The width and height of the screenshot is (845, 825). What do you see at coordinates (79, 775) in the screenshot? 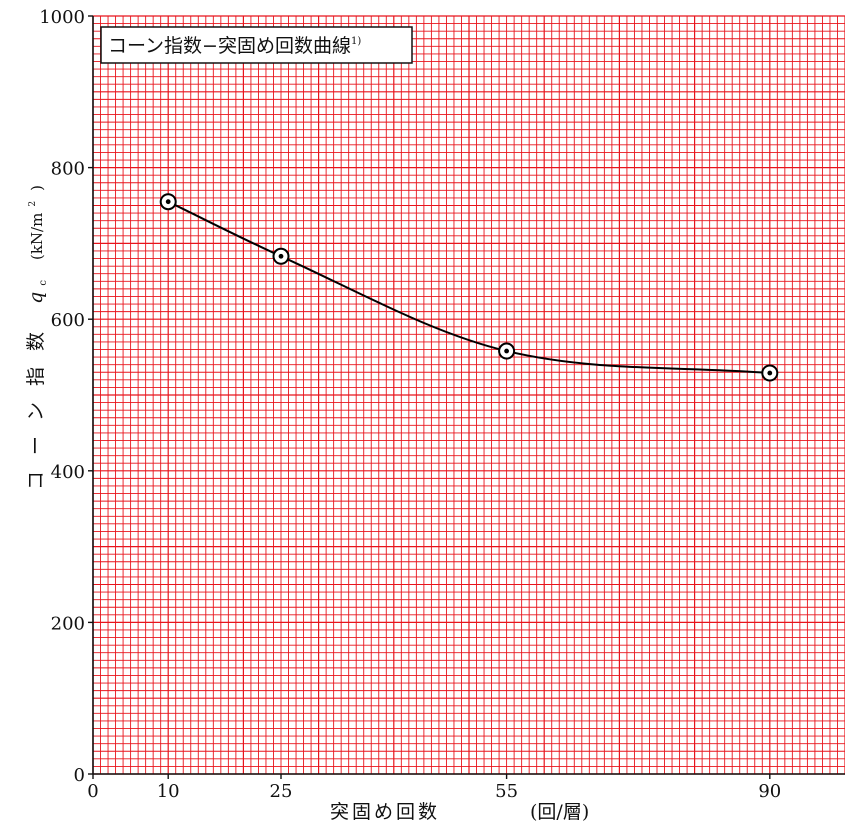
I see `y-tick-label: 0` at bounding box center [79, 775].